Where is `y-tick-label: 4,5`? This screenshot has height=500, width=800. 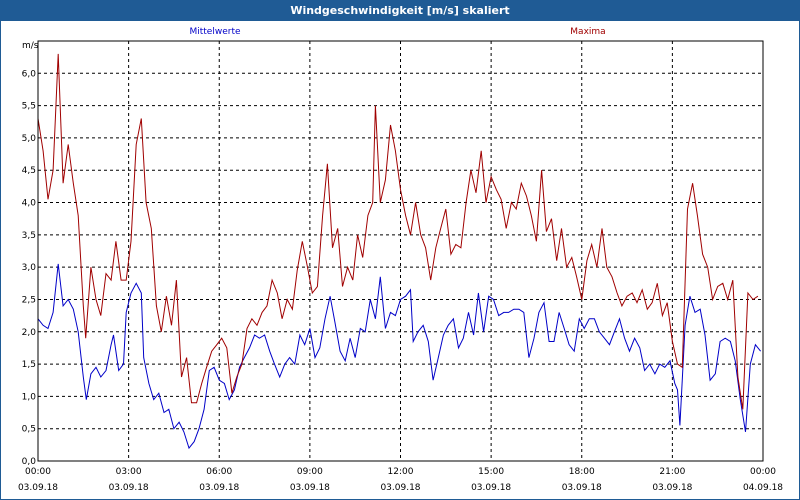 y-tick-label: 4,5 is located at coordinates (29, 171).